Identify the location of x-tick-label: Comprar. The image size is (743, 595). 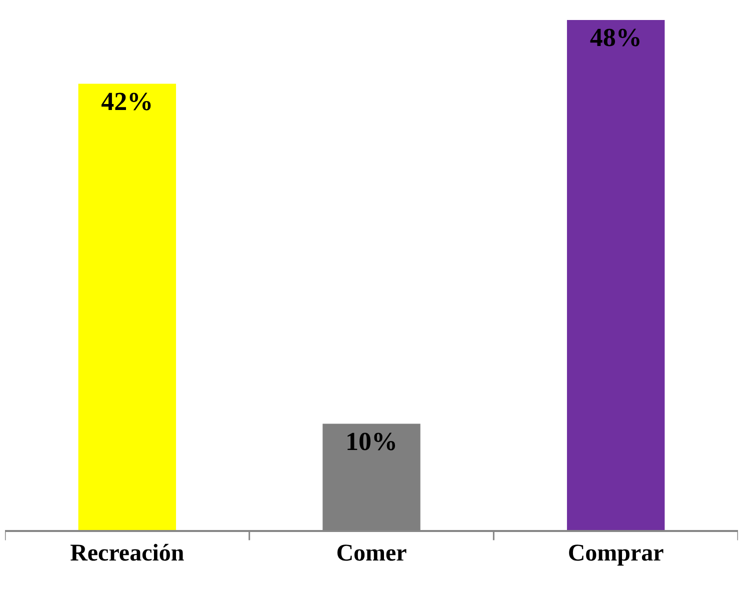
(616, 553).